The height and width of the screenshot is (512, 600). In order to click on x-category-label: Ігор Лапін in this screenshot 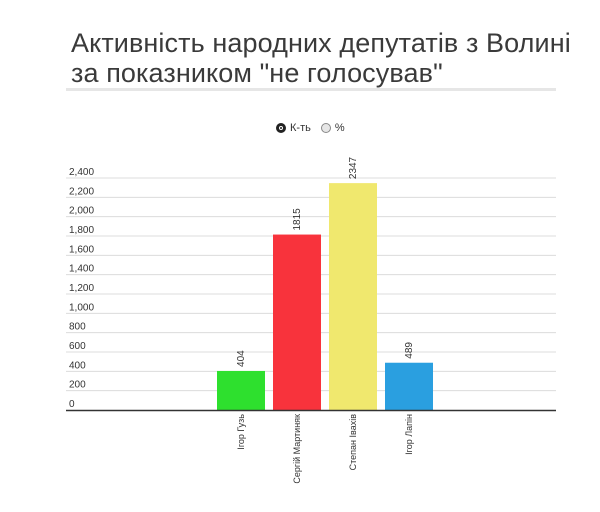, I will do `click(409, 434)`.